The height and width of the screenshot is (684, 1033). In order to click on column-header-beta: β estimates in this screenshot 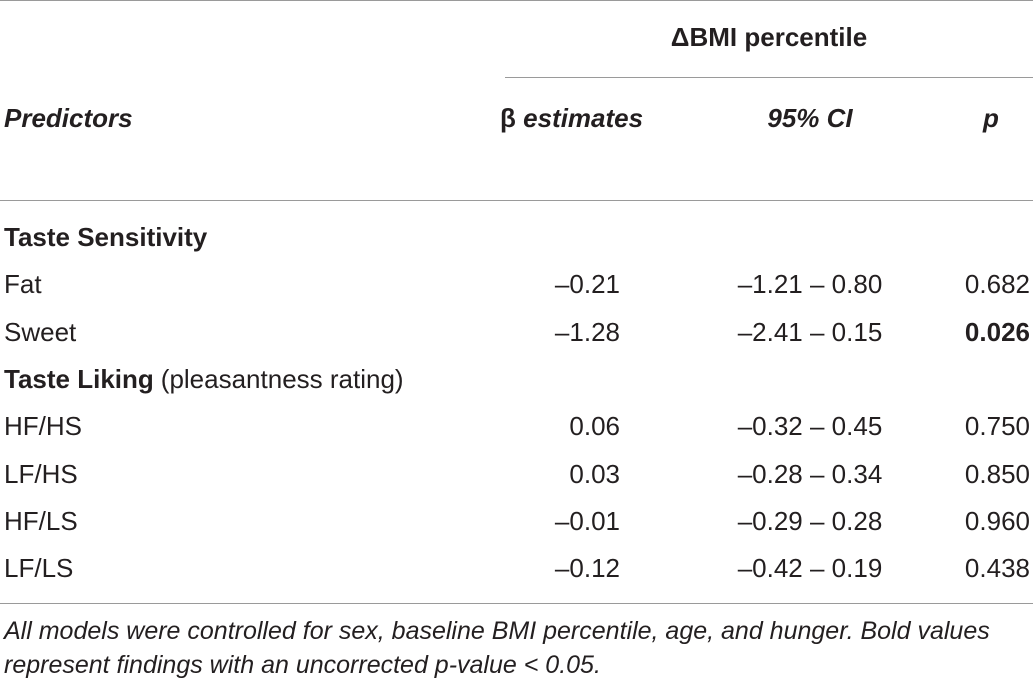, I will do `click(571, 118)`.